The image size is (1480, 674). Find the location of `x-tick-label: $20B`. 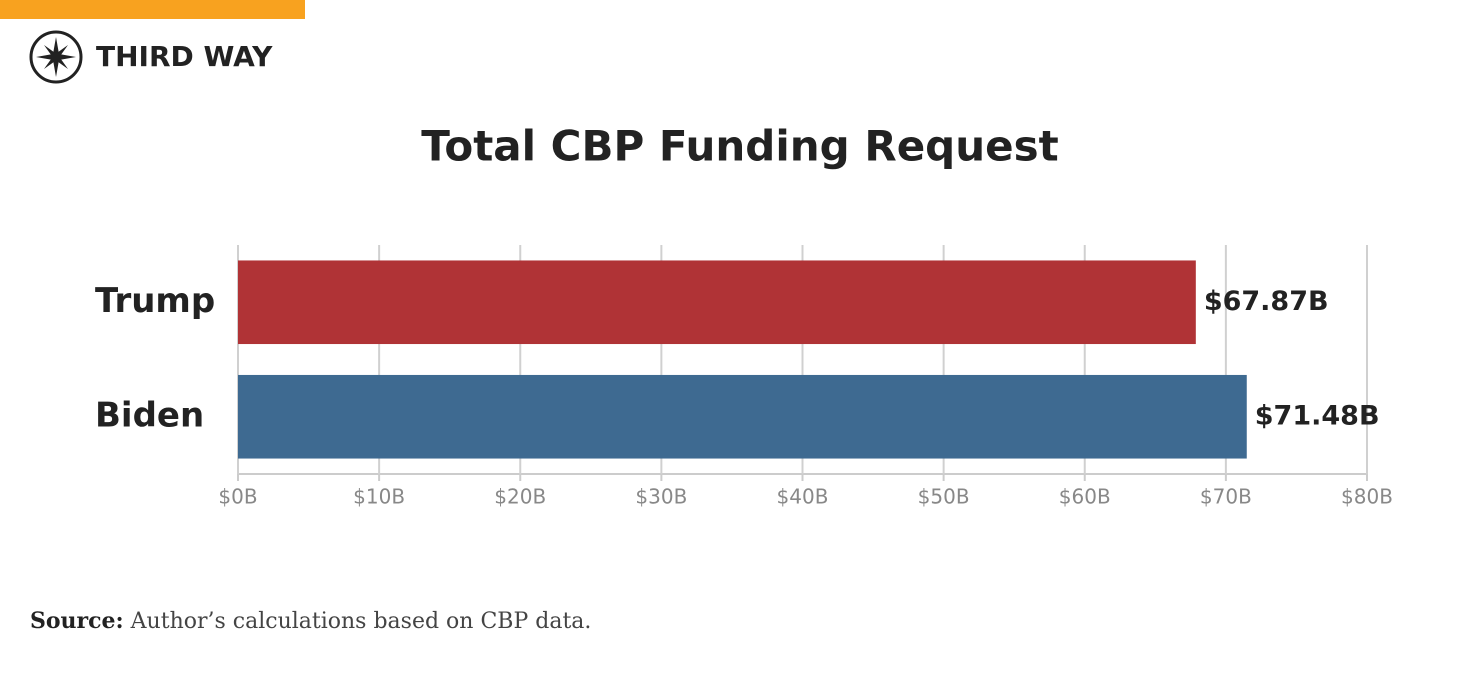

x-tick-label: $20B is located at coordinates (520, 497).